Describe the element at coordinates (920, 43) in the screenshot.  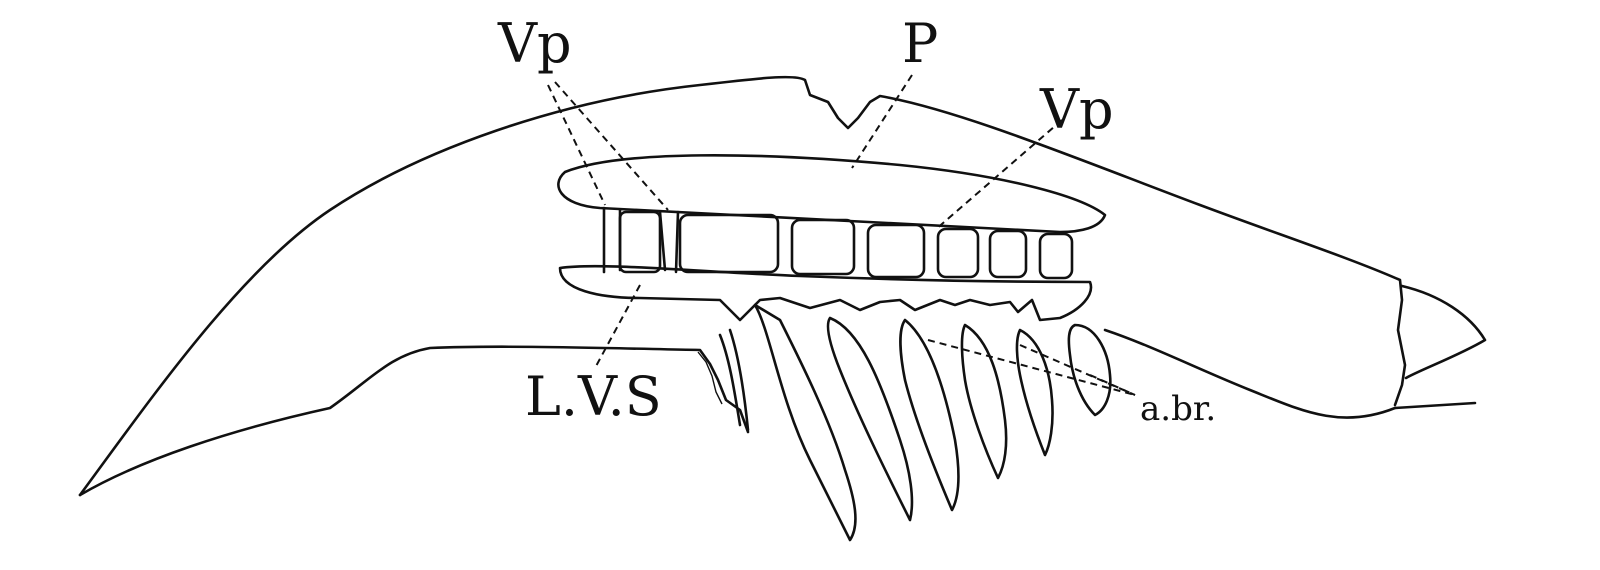
I see `label-p: P` at that location.